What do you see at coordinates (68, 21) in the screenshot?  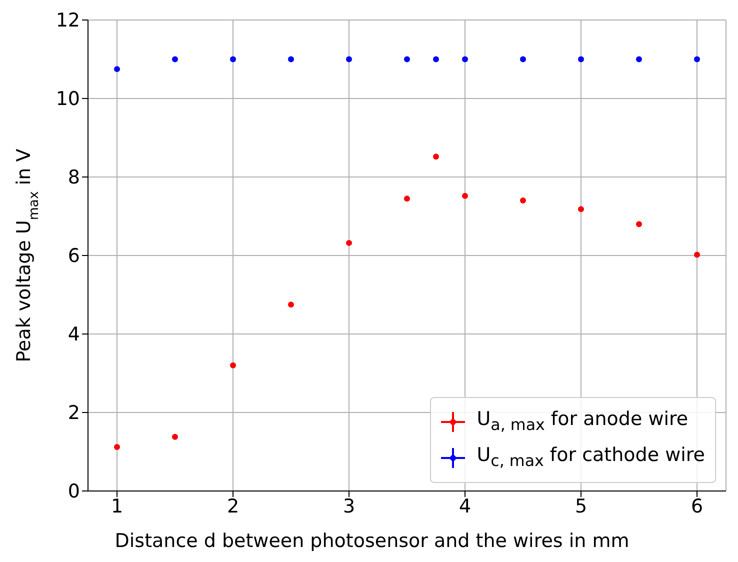 I see `y-tick-label: 12` at bounding box center [68, 21].